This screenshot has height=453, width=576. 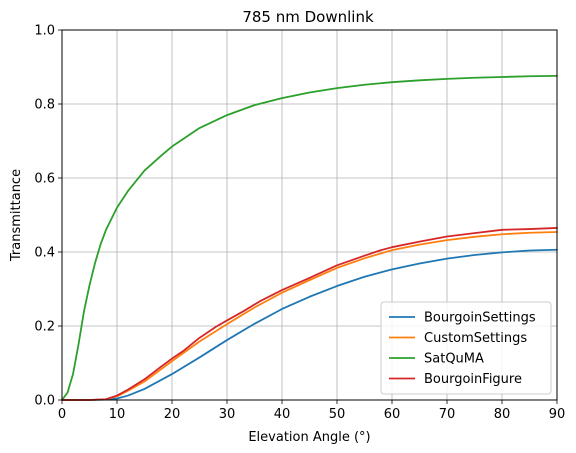 What do you see at coordinates (44, 253) in the screenshot?
I see `y-tick-label: 0.4` at bounding box center [44, 253].